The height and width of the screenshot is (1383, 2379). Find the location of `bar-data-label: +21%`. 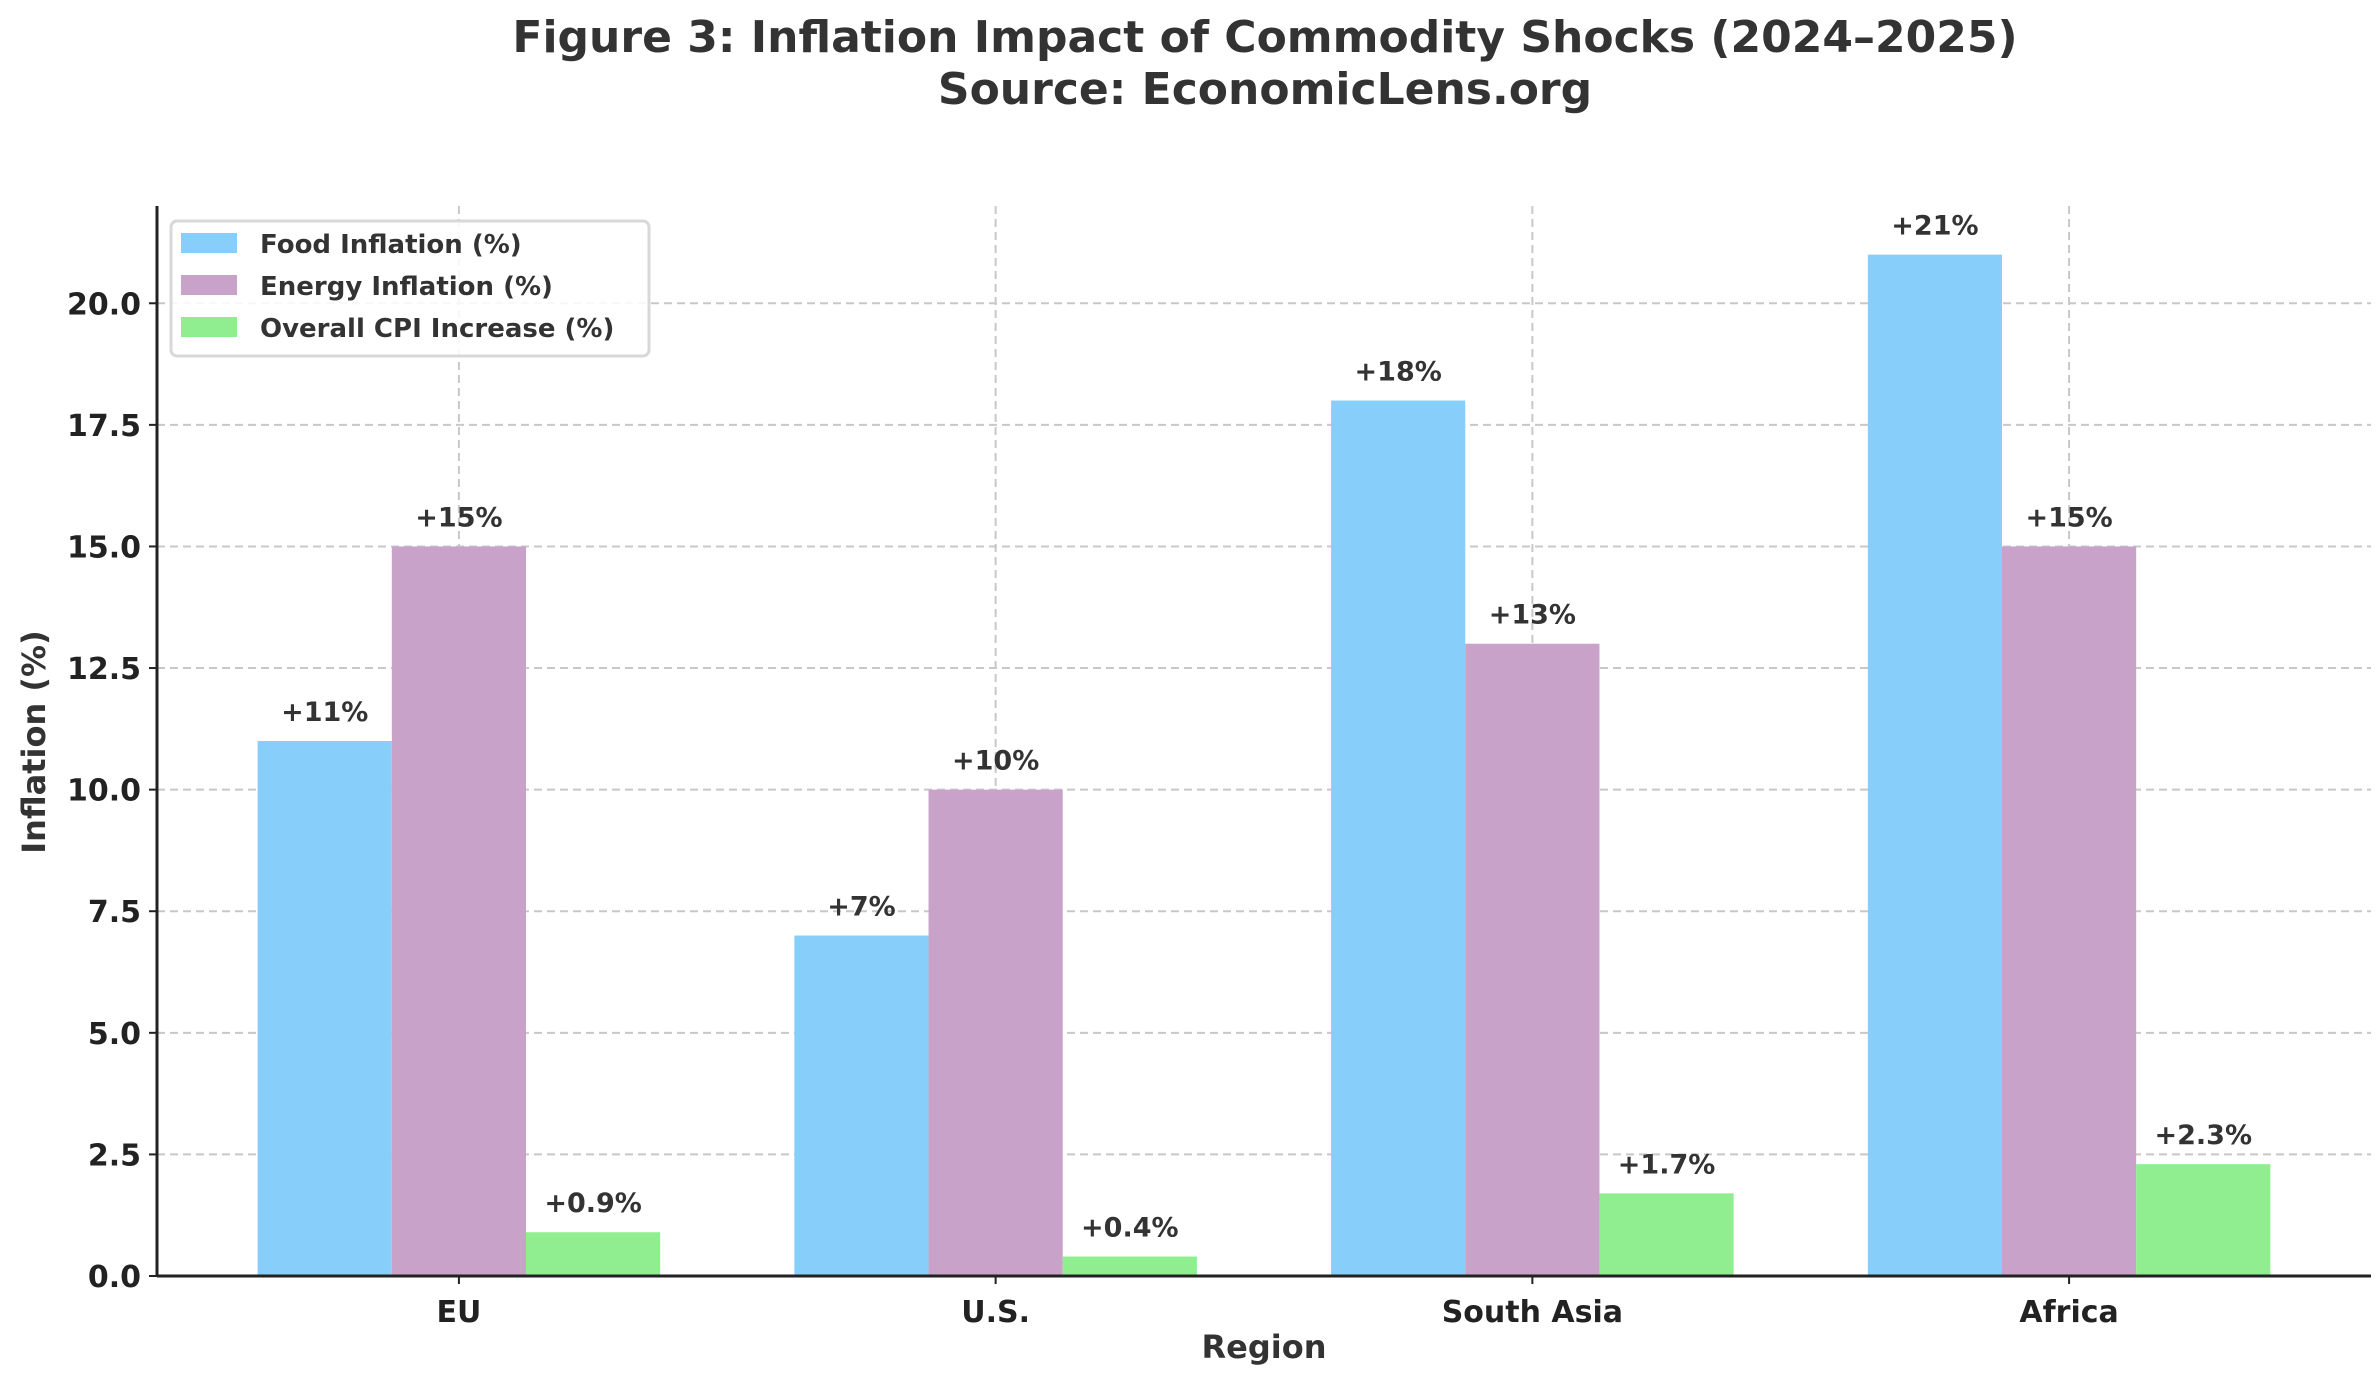

bar-data-label: +21% is located at coordinates (1934, 226).